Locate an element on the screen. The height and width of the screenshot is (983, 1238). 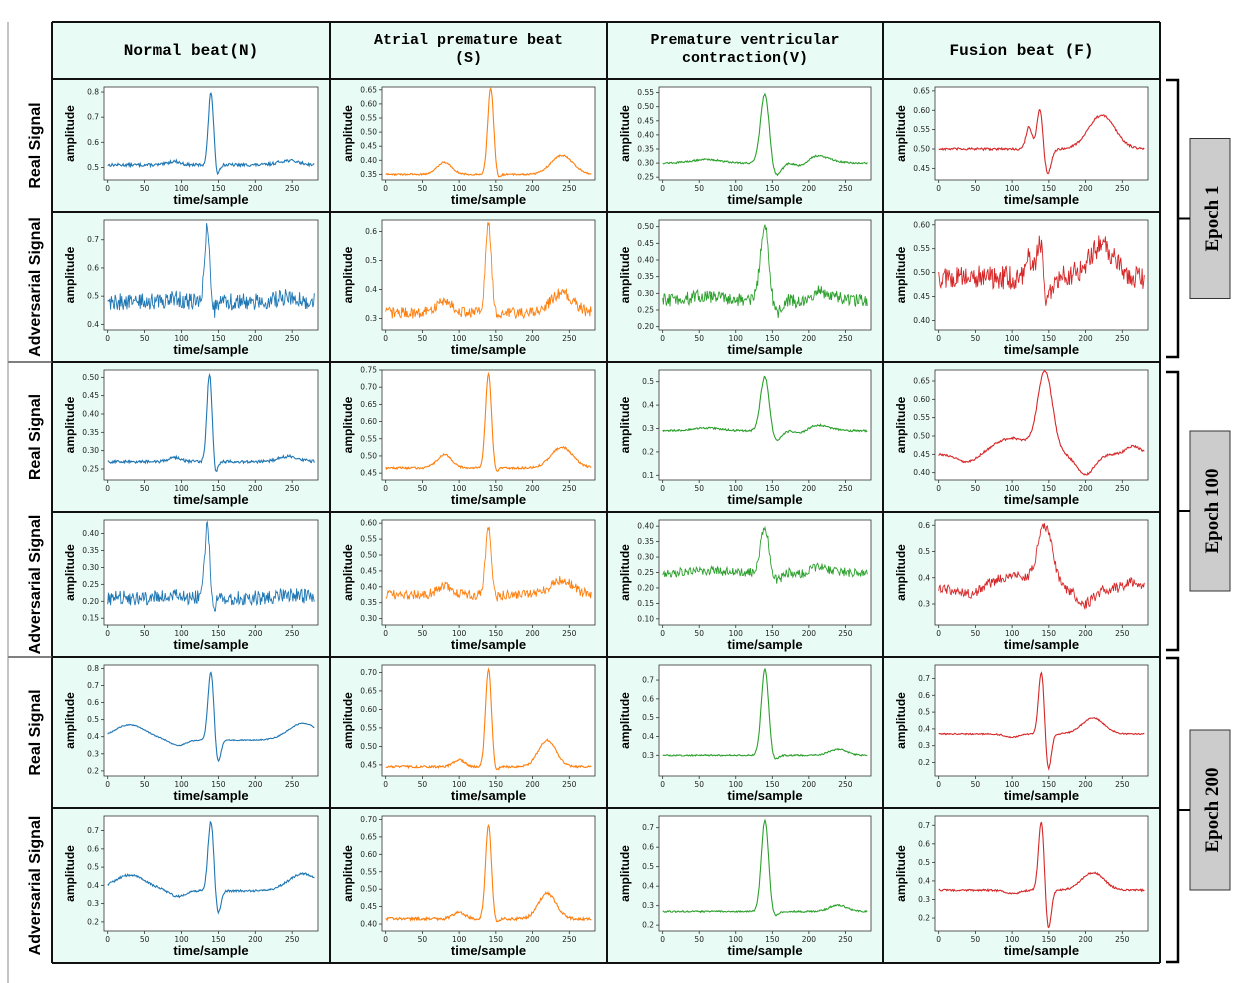
y-tick-label: 0.65 is located at coordinates (921, 90).